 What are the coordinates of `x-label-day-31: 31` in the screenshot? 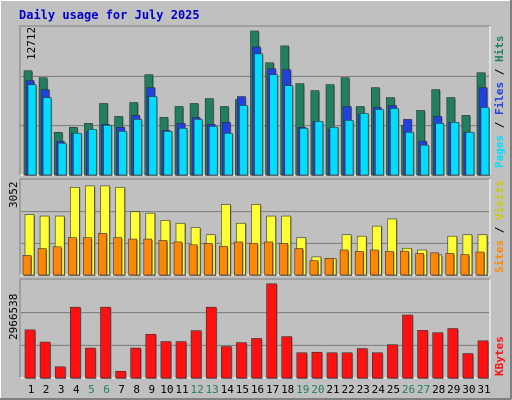 It's located at (483, 389).